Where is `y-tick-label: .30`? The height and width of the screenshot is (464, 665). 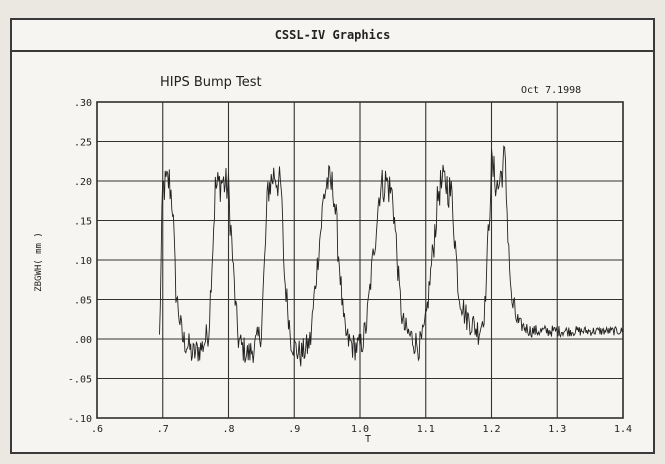 y-tick-label: .30 is located at coordinates (83, 103).